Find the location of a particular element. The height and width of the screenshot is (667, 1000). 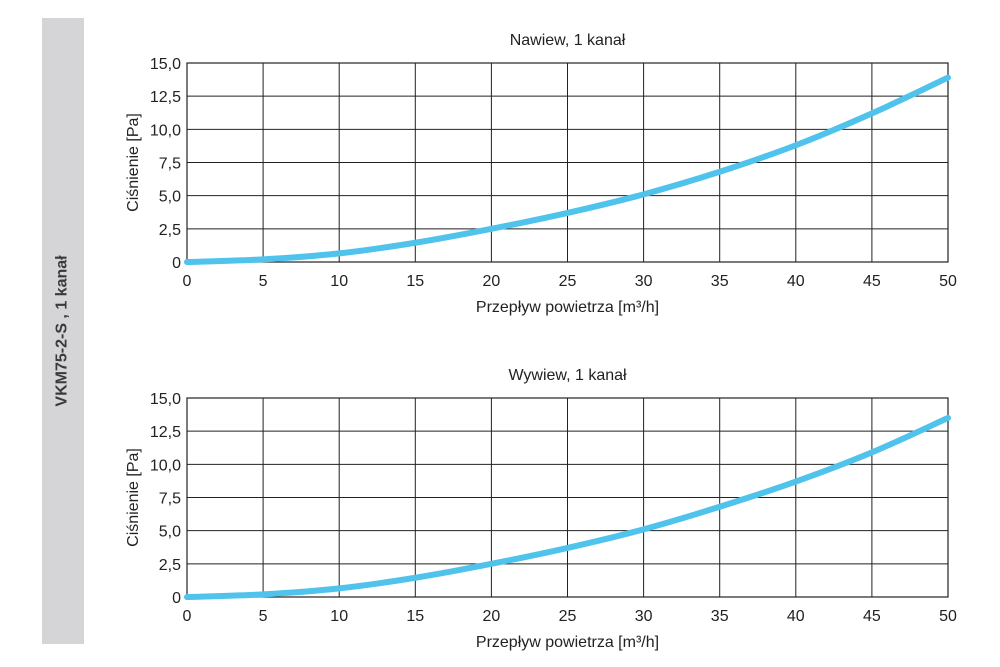

chart-title: Wywiew, 1 kanał is located at coordinates (567, 375).